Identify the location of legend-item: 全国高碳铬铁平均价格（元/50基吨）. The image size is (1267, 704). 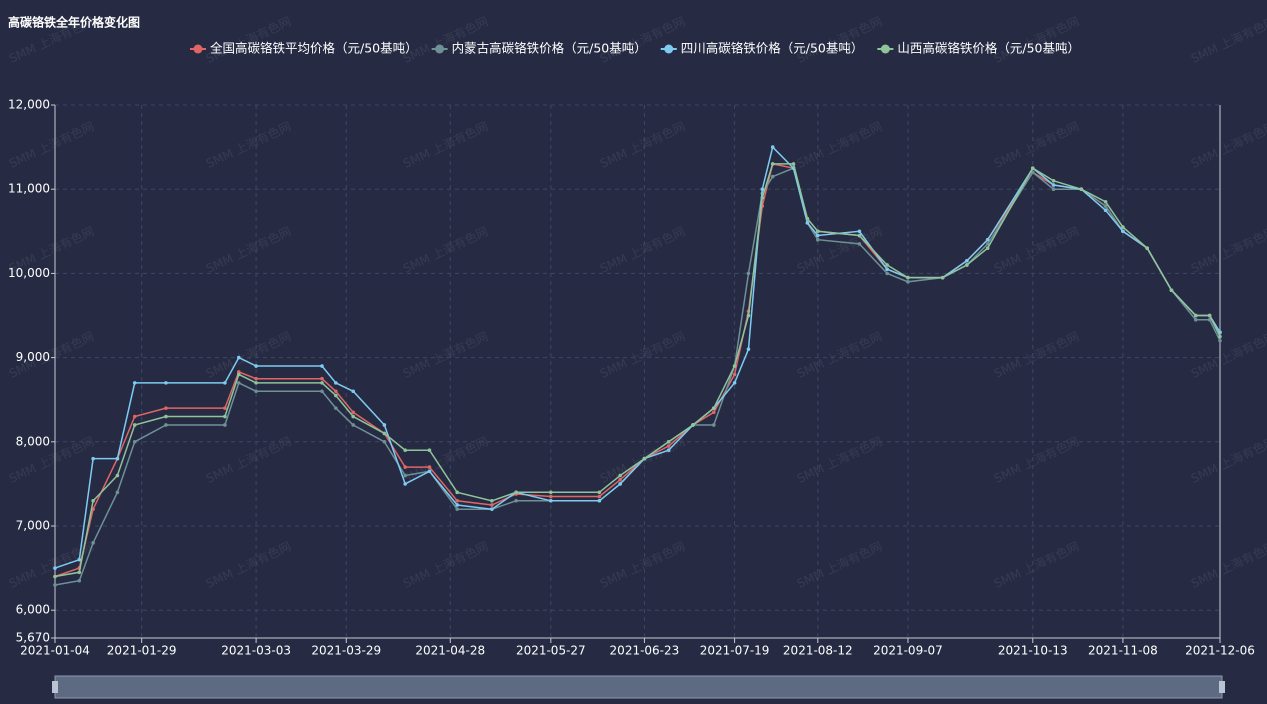
(304, 48).